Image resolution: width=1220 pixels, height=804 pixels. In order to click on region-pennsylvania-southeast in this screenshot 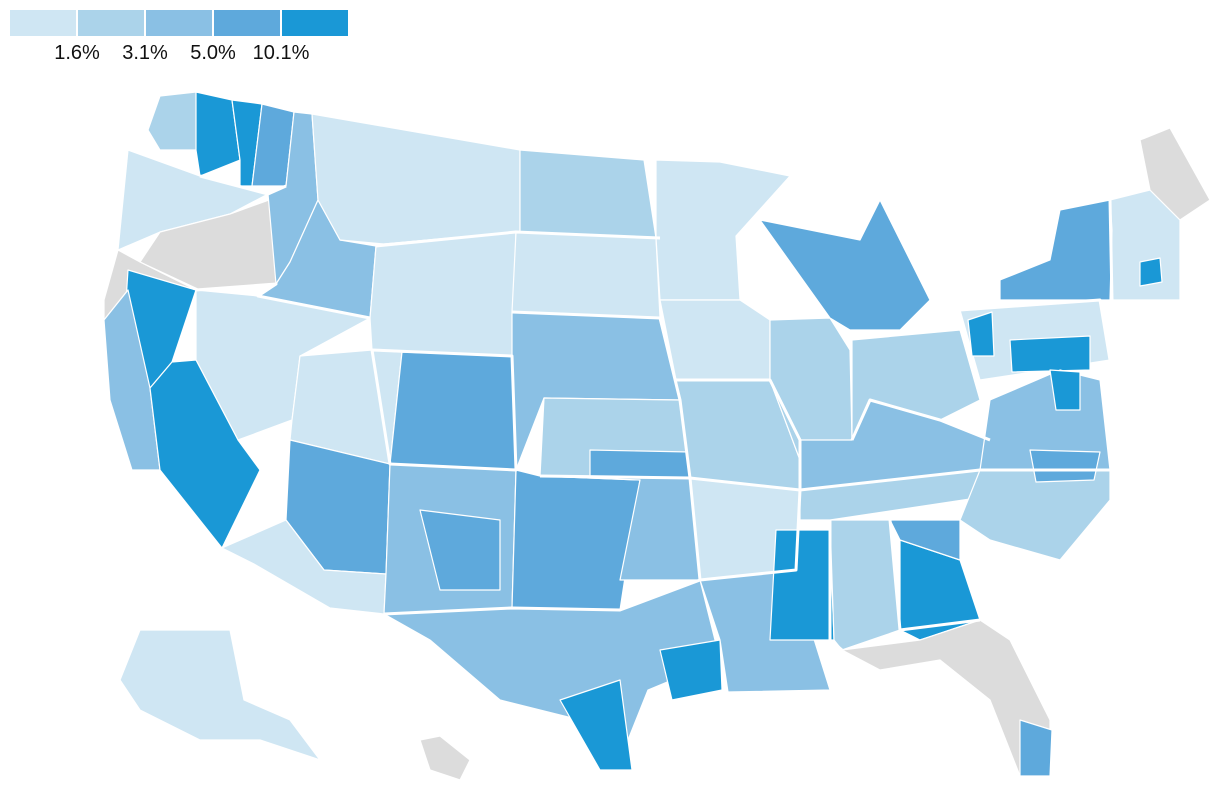, I will do `click(1050, 354)`.